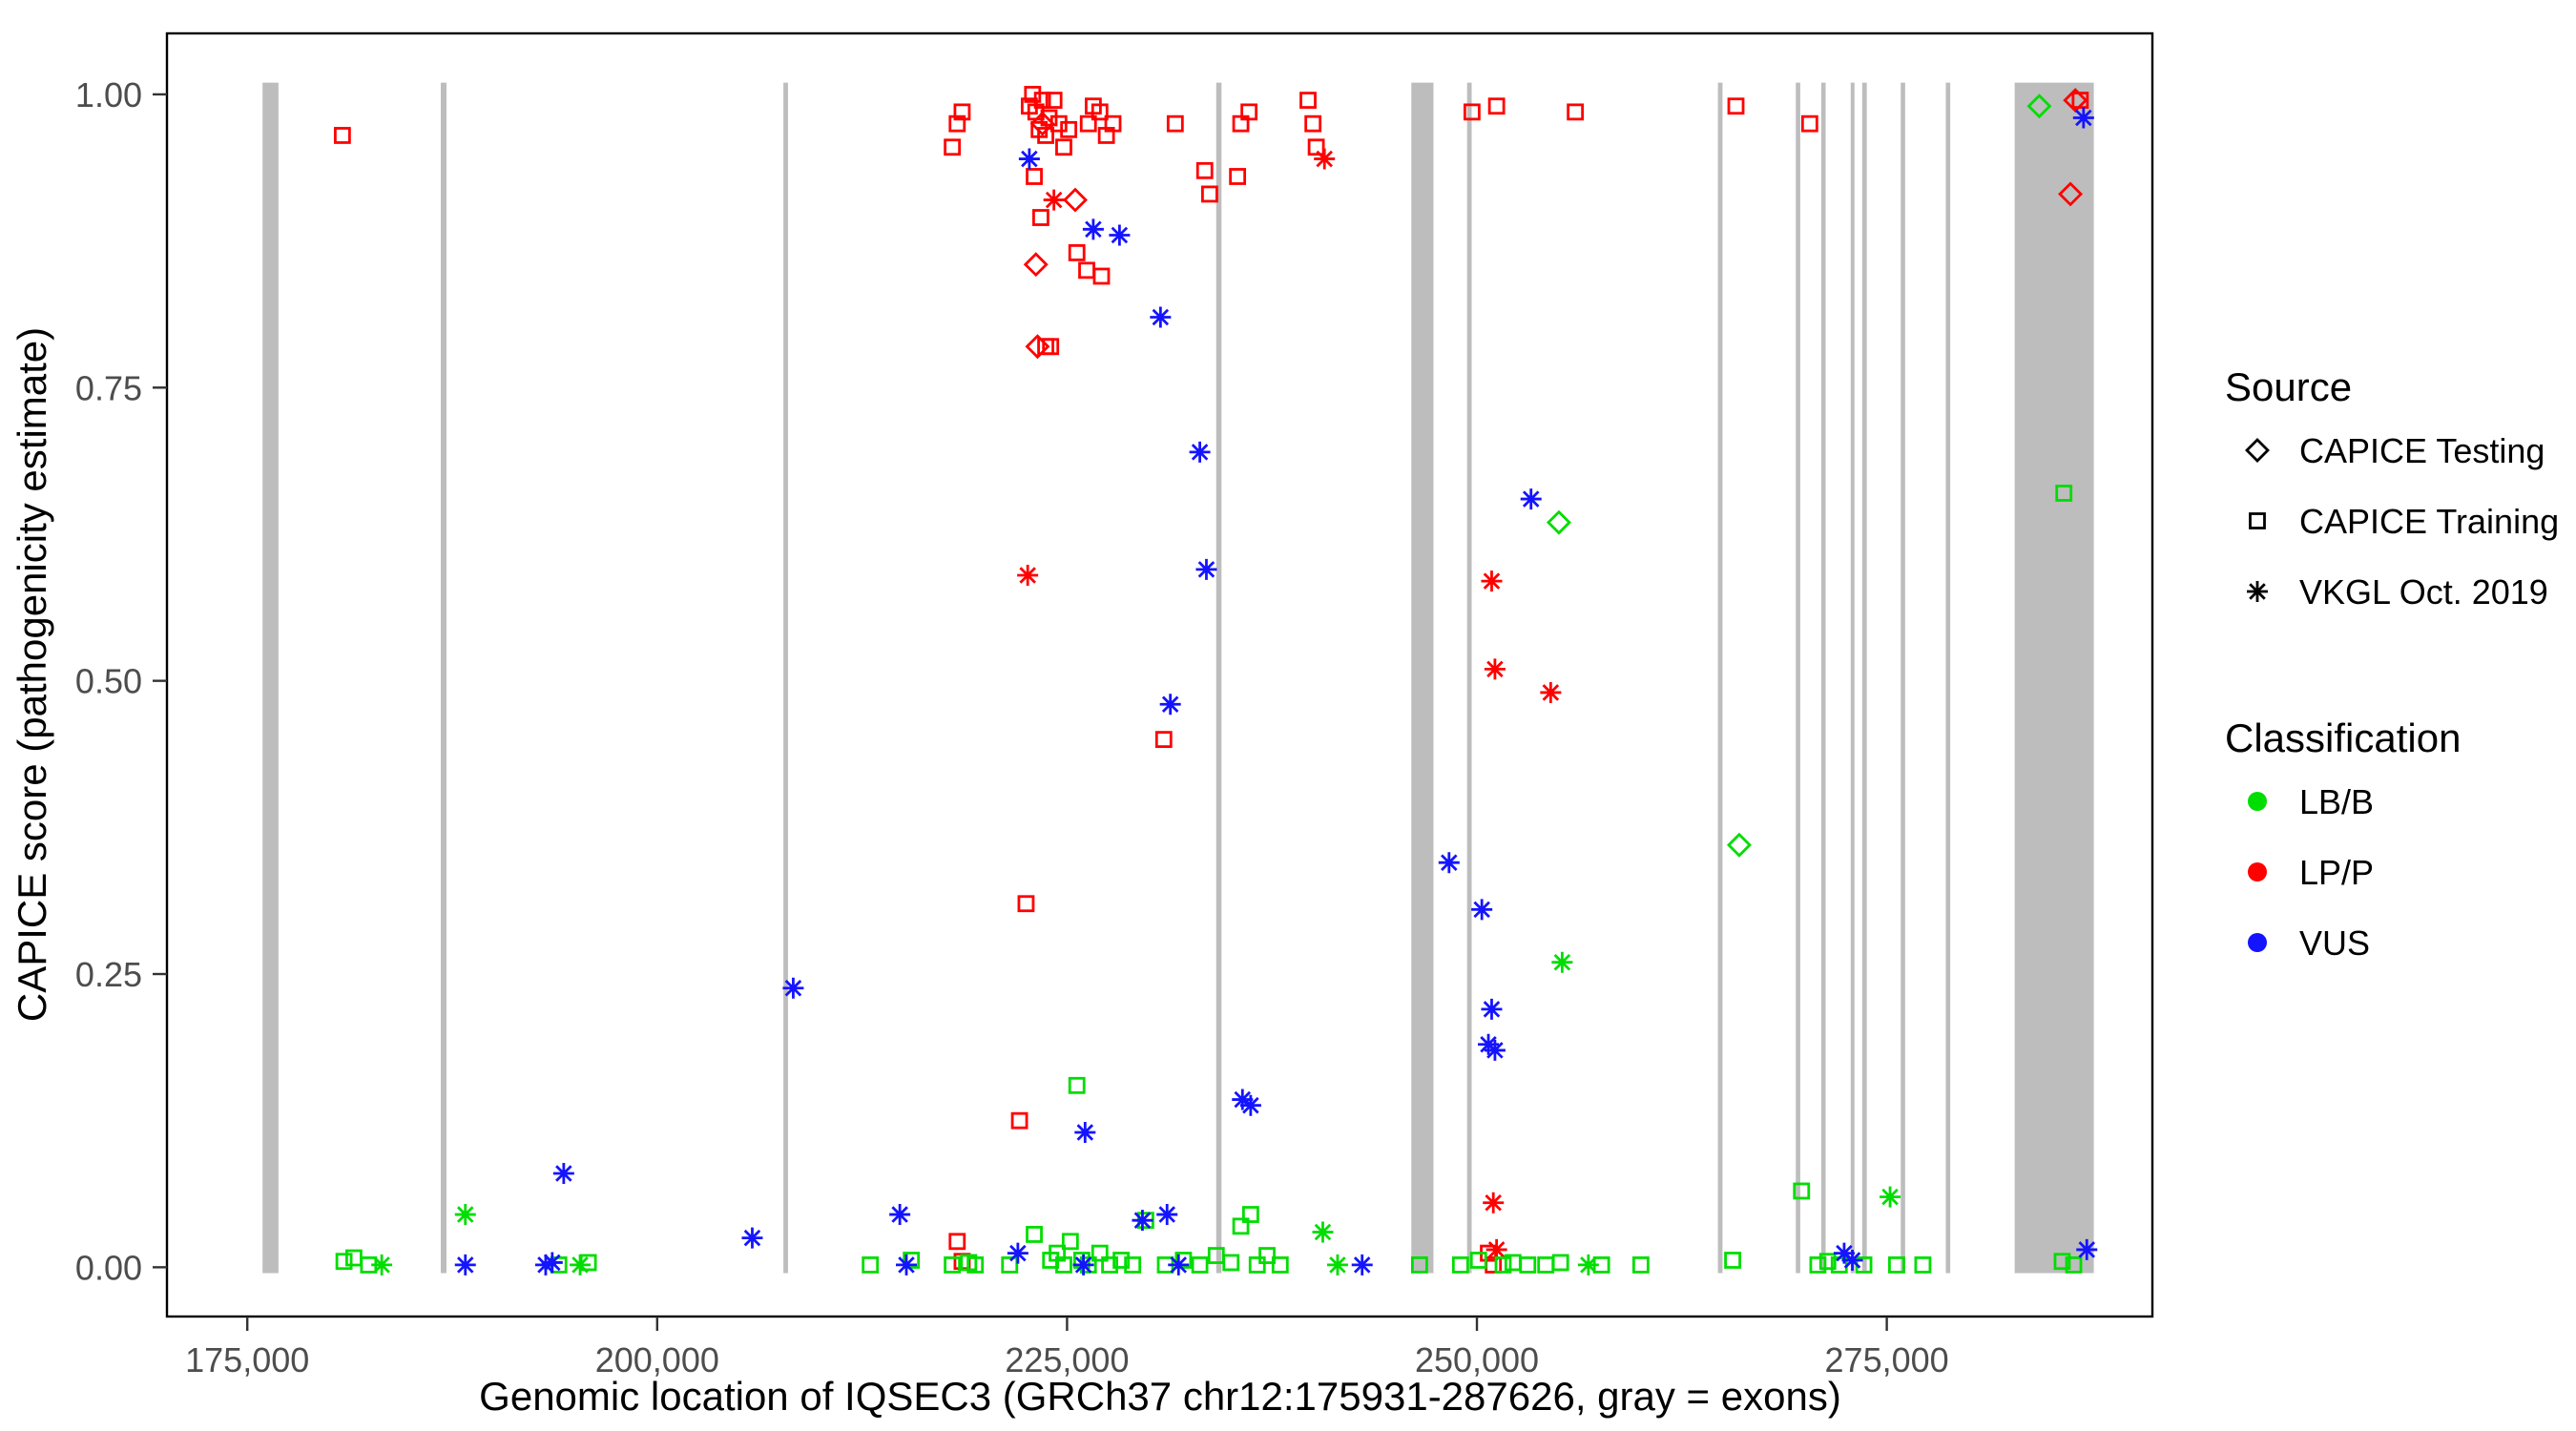 This screenshot has height=1431, width=2576. What do you see at coordinates (2311, 801) in the screenshot?
I see `legend-item: LB/B` at bounding box center [2311, 801].